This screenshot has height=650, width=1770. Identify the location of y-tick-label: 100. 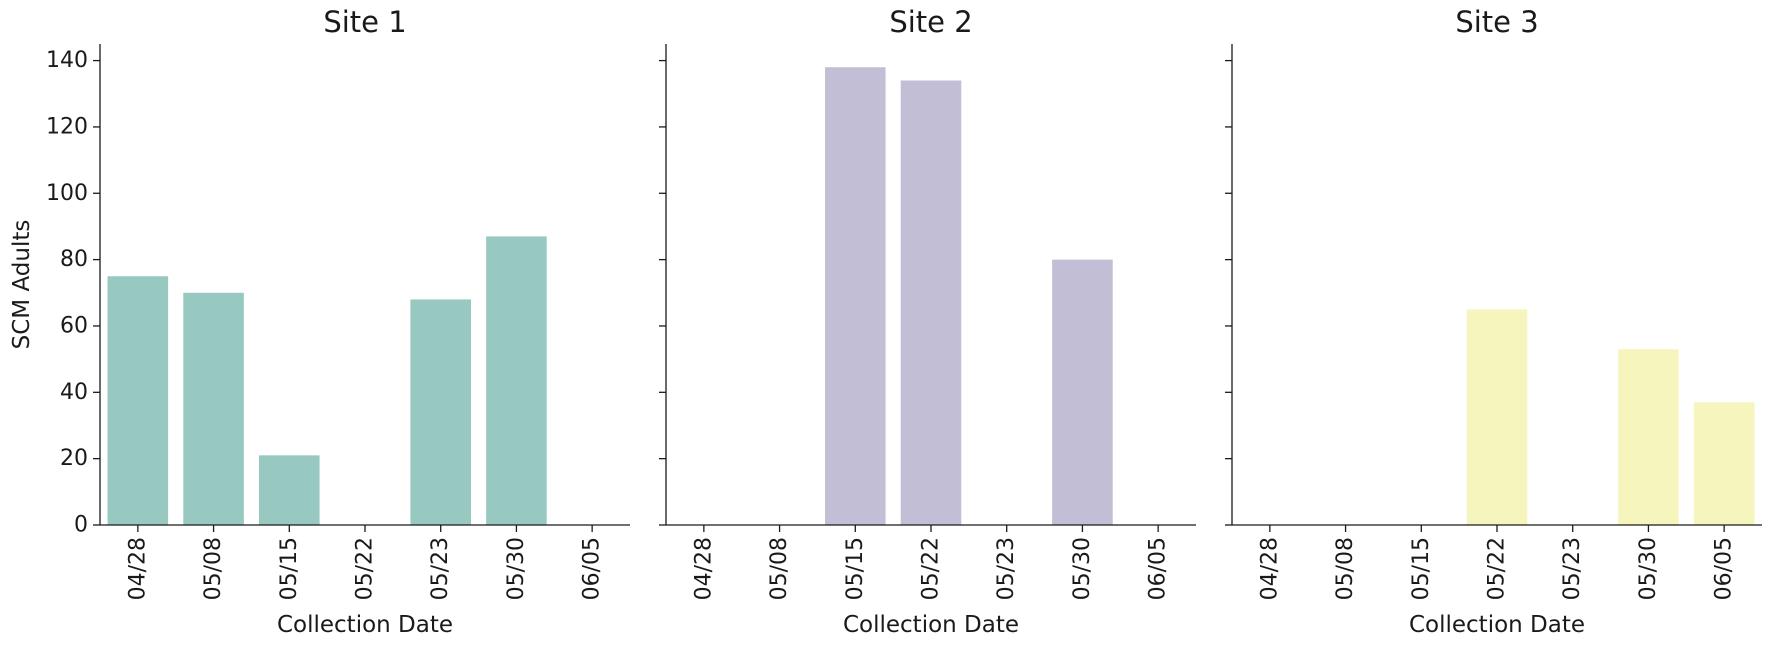
(67, 193).